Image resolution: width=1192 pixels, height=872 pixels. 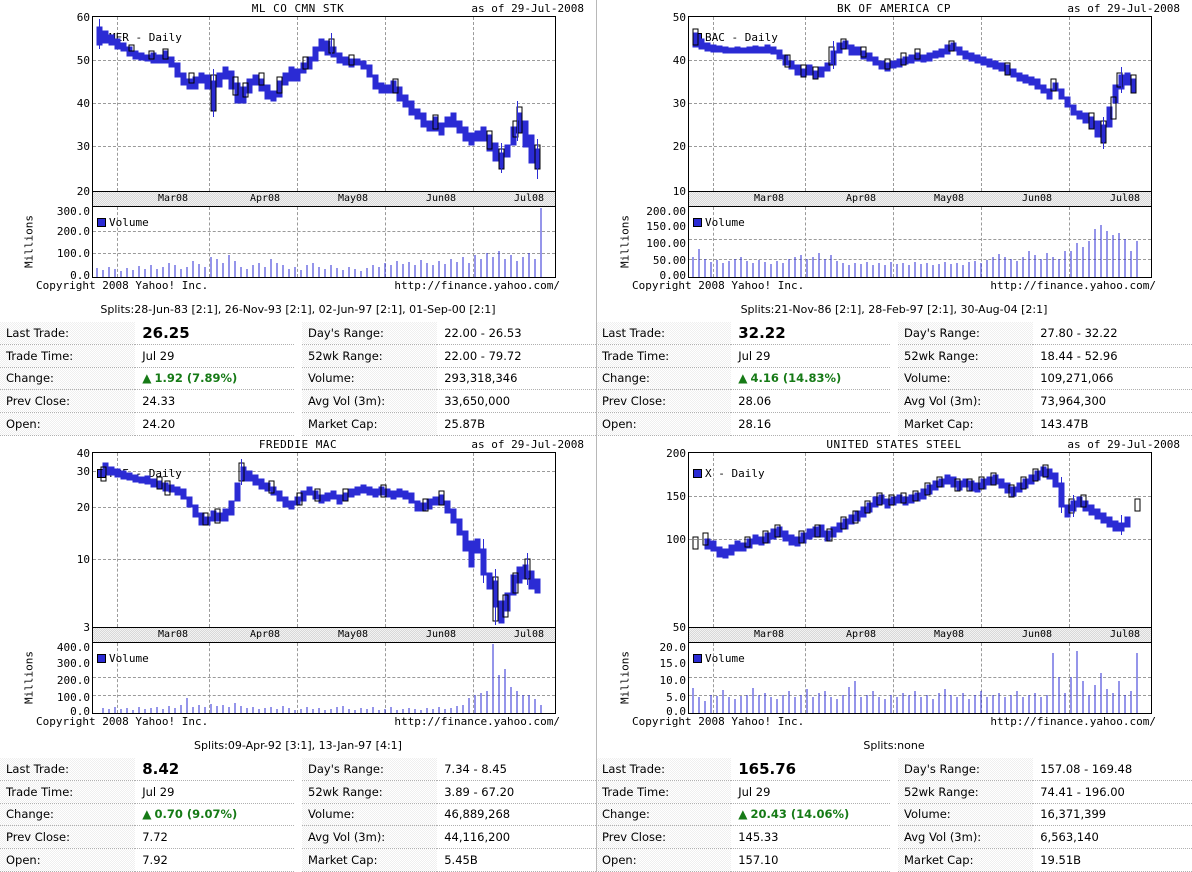 What do you see at coordinates (73, 211) in the screenshot?
I see `volume-tick: 300.0` at bounding box center [73, 211].